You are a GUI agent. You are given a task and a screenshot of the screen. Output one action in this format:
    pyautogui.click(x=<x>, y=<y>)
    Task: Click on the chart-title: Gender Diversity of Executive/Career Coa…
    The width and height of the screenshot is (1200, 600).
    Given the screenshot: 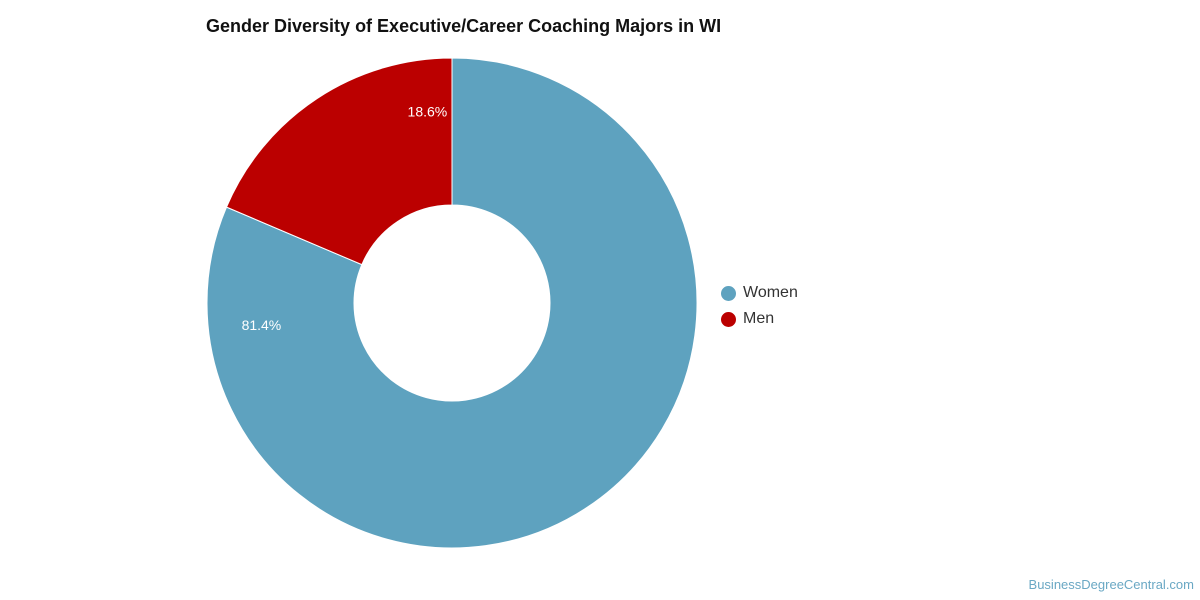 What is the action you would take?
    pyautogui.click(x=464, y=26)
    